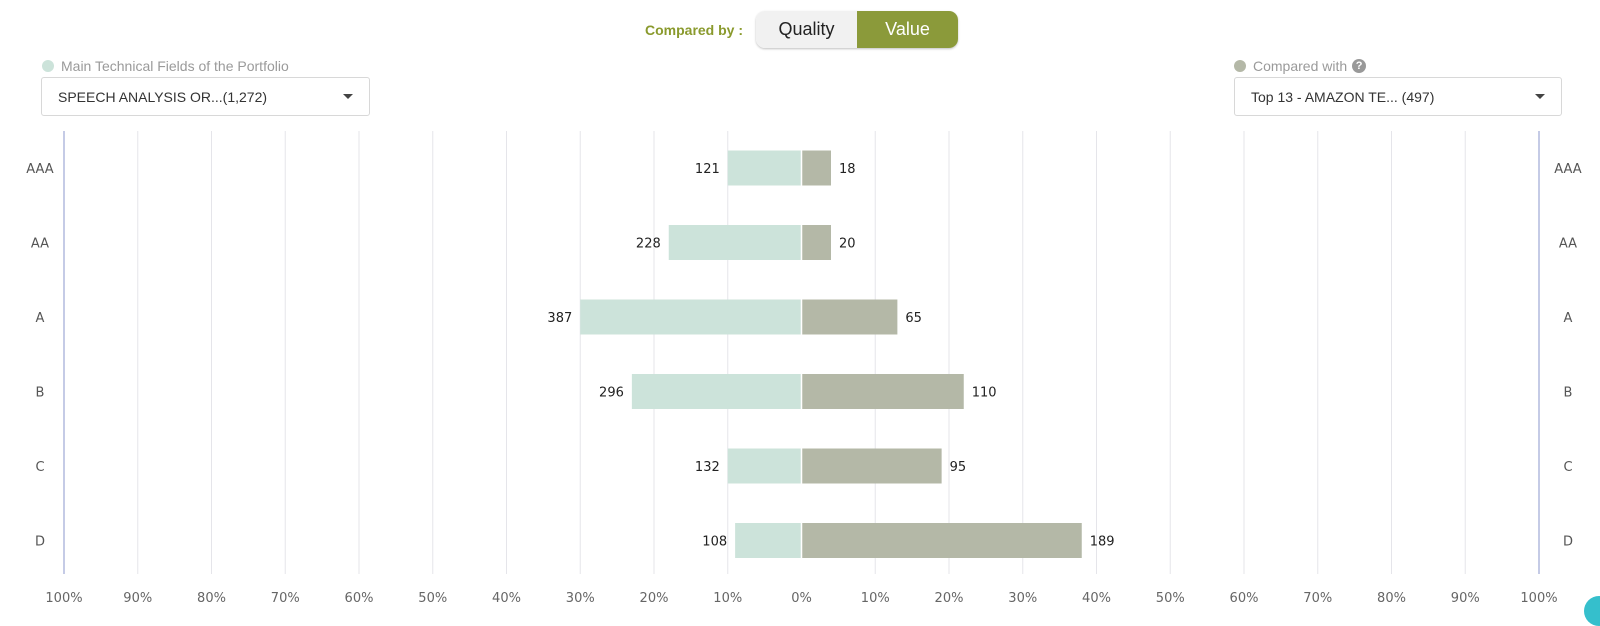 The height and width of the screenshot is (626, 1600). What do you see at coordinates (707, 169) in the screenshot?
I see `left-bar-data-label: 121` at bounding box center [707, 169].